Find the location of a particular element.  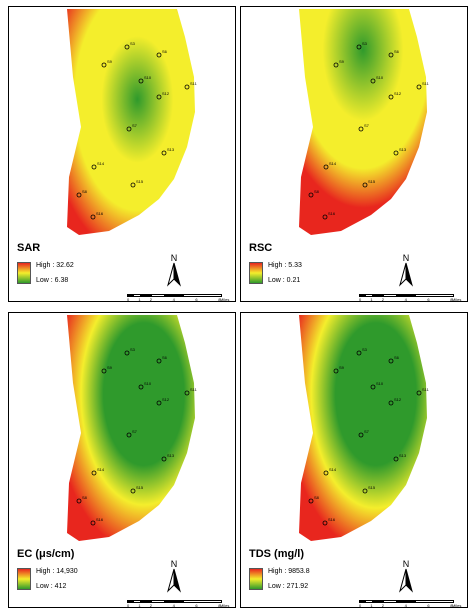

scale-tick-label: 8 is located at coordinates (219, 299).